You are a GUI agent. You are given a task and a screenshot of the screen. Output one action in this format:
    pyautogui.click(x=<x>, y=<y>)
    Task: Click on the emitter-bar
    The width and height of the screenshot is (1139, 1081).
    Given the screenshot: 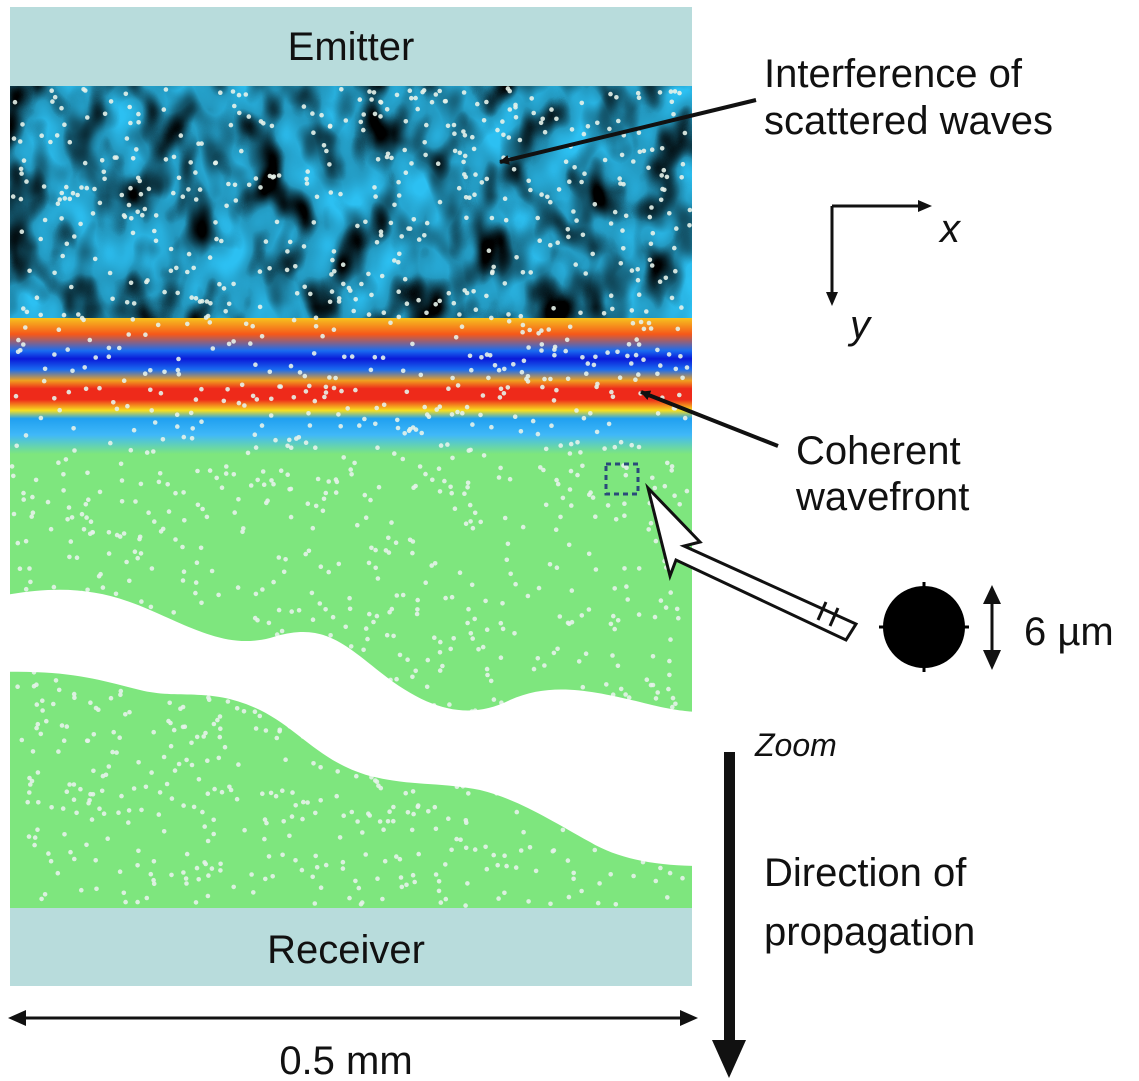 What is the action you would take?
    pyautogui.click(x=351, y=46)
    